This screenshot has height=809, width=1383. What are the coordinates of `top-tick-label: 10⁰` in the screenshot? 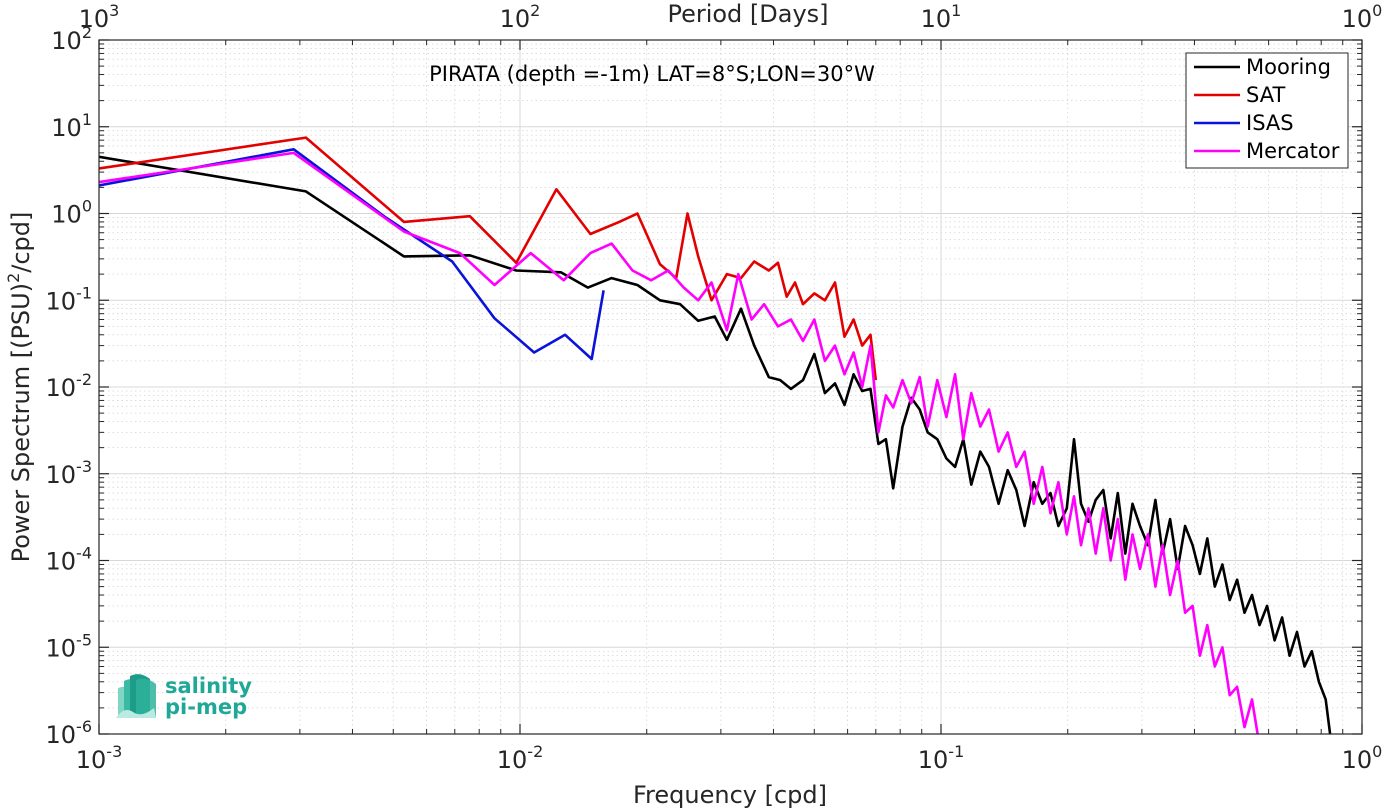 It's located at (1362, 17).